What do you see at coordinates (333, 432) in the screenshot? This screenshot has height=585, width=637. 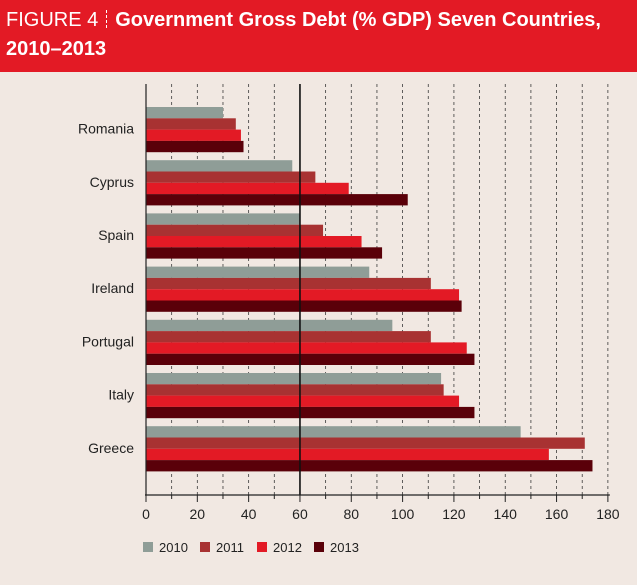 I see `bar-2010-greece` at bounding box center [333, 432].